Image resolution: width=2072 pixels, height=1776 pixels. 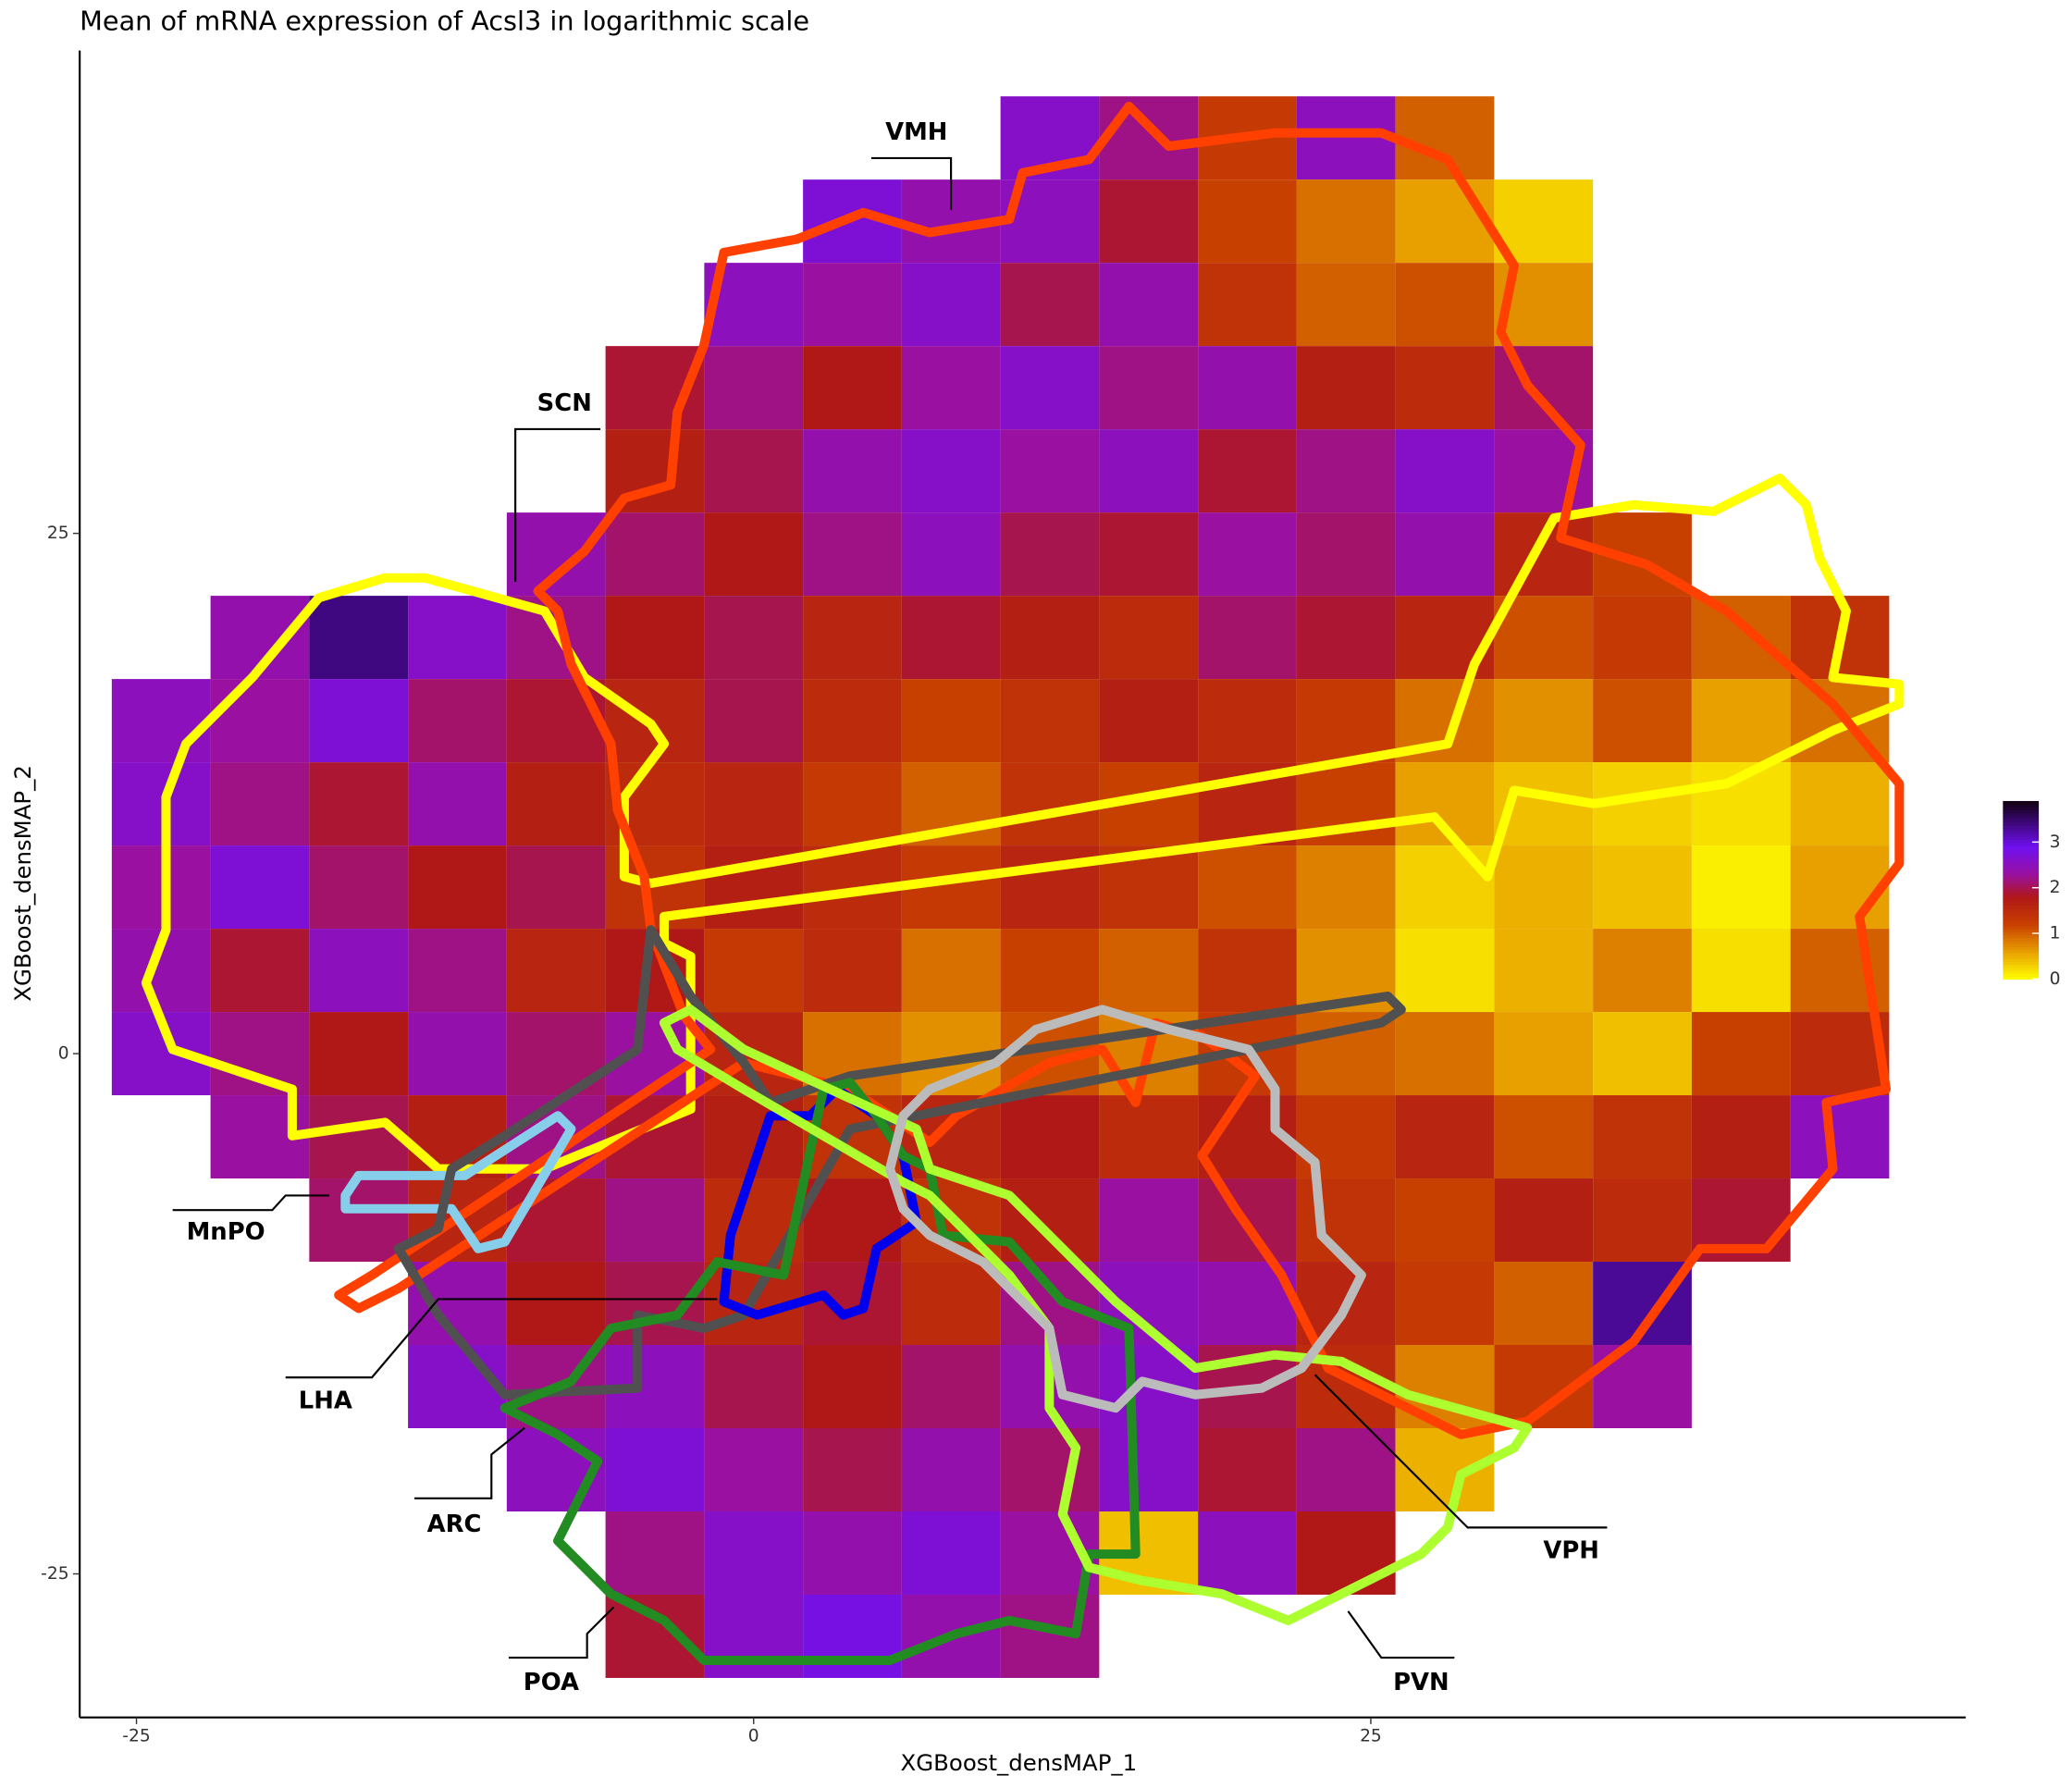 What do you see at coordinates (1371, 1736) in the screenshot?
I see `x-tick-label: 25` at bounding box center [1371, 1736].